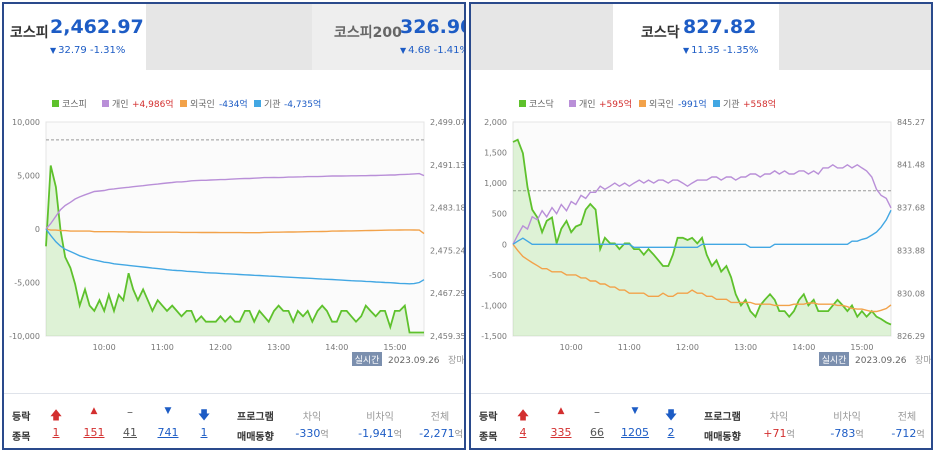  What do you see at coordinates (881, 361) in the screenshot?
I see `chart-date: 2023.09.26` at bounding box center [881, 361].